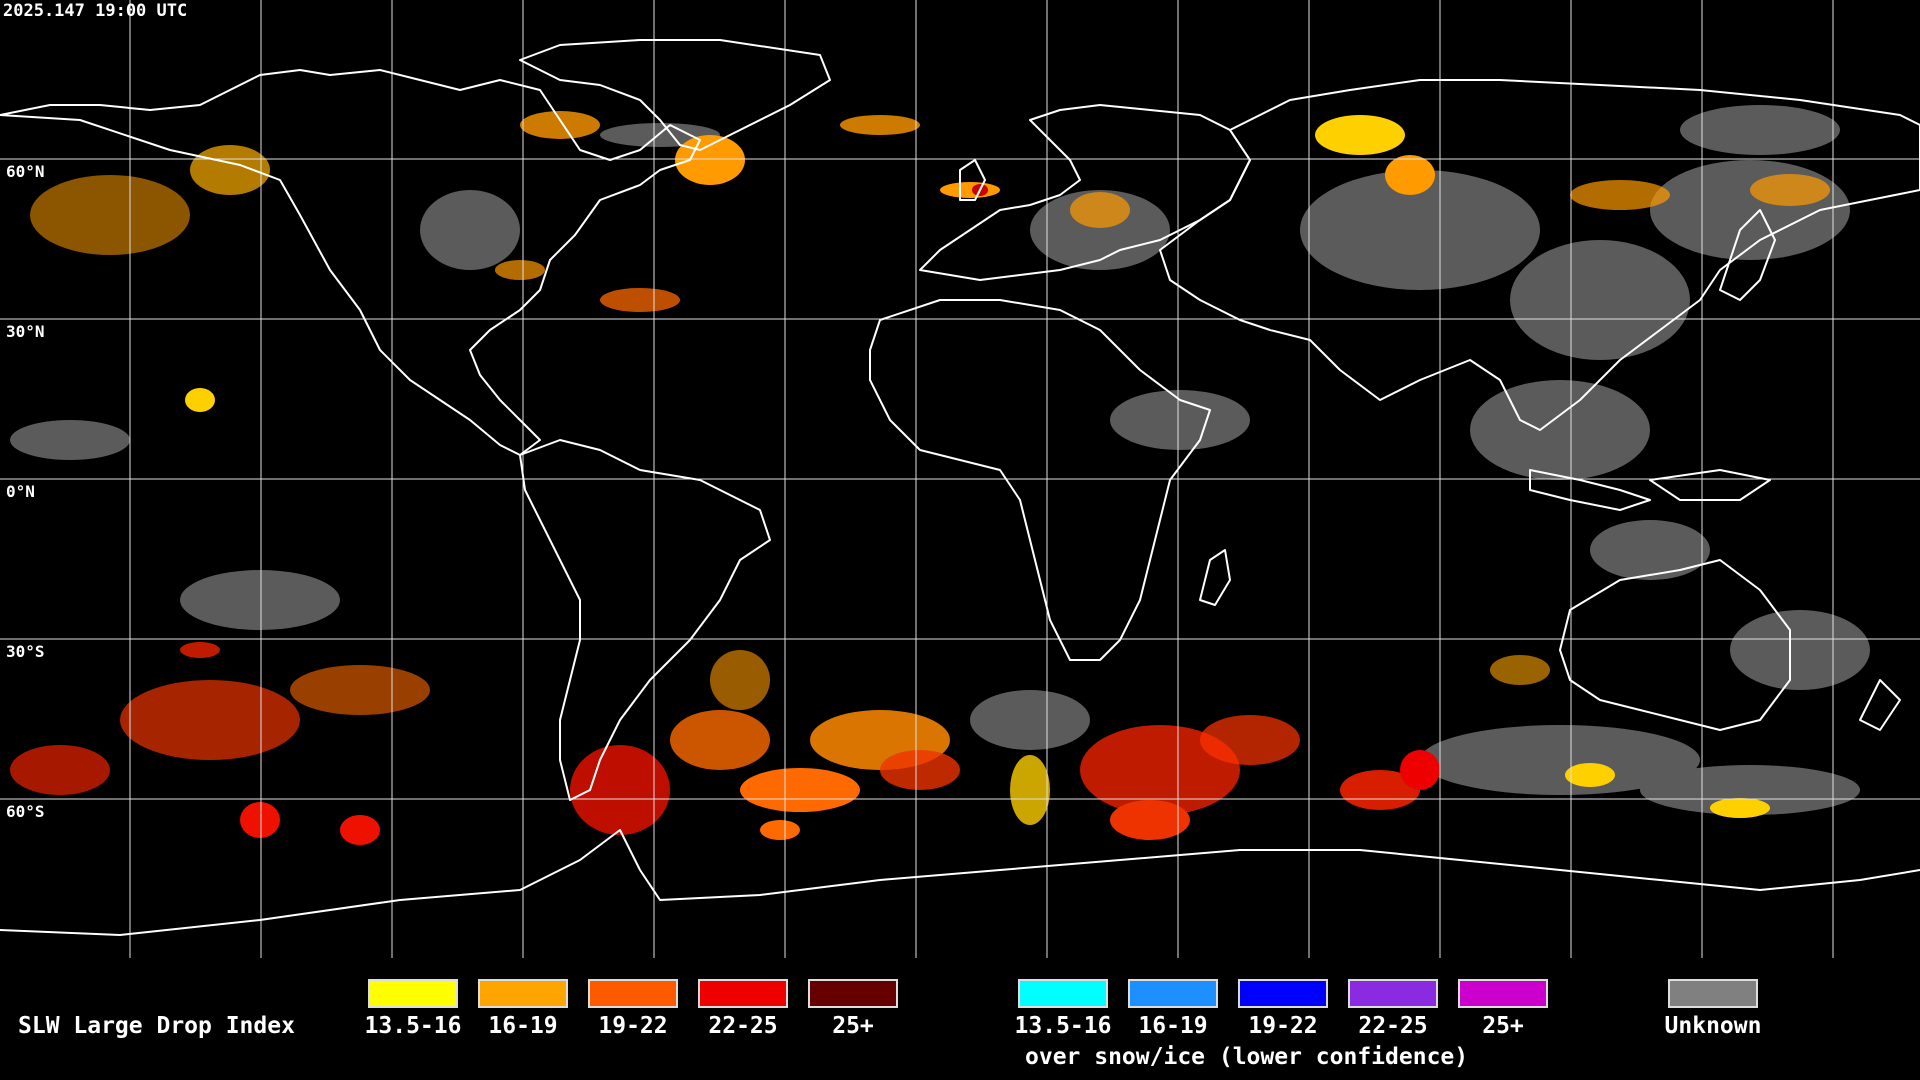  Describe the element at coordinates (95, 11) in the screenshot. I see `timestamp-label: 2025.147 19:00 UTC` at that location.